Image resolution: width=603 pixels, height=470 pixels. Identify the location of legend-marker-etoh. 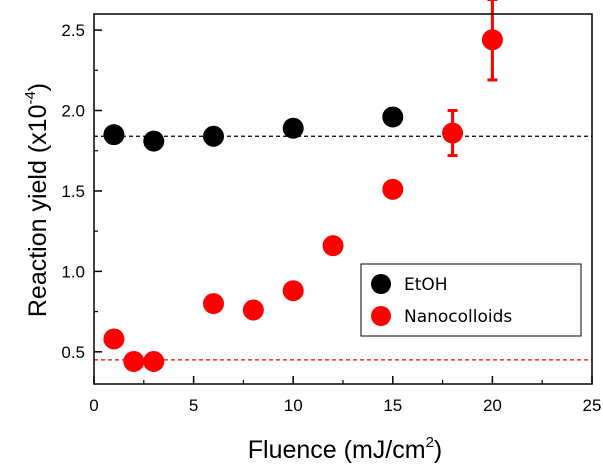
(381, 284).